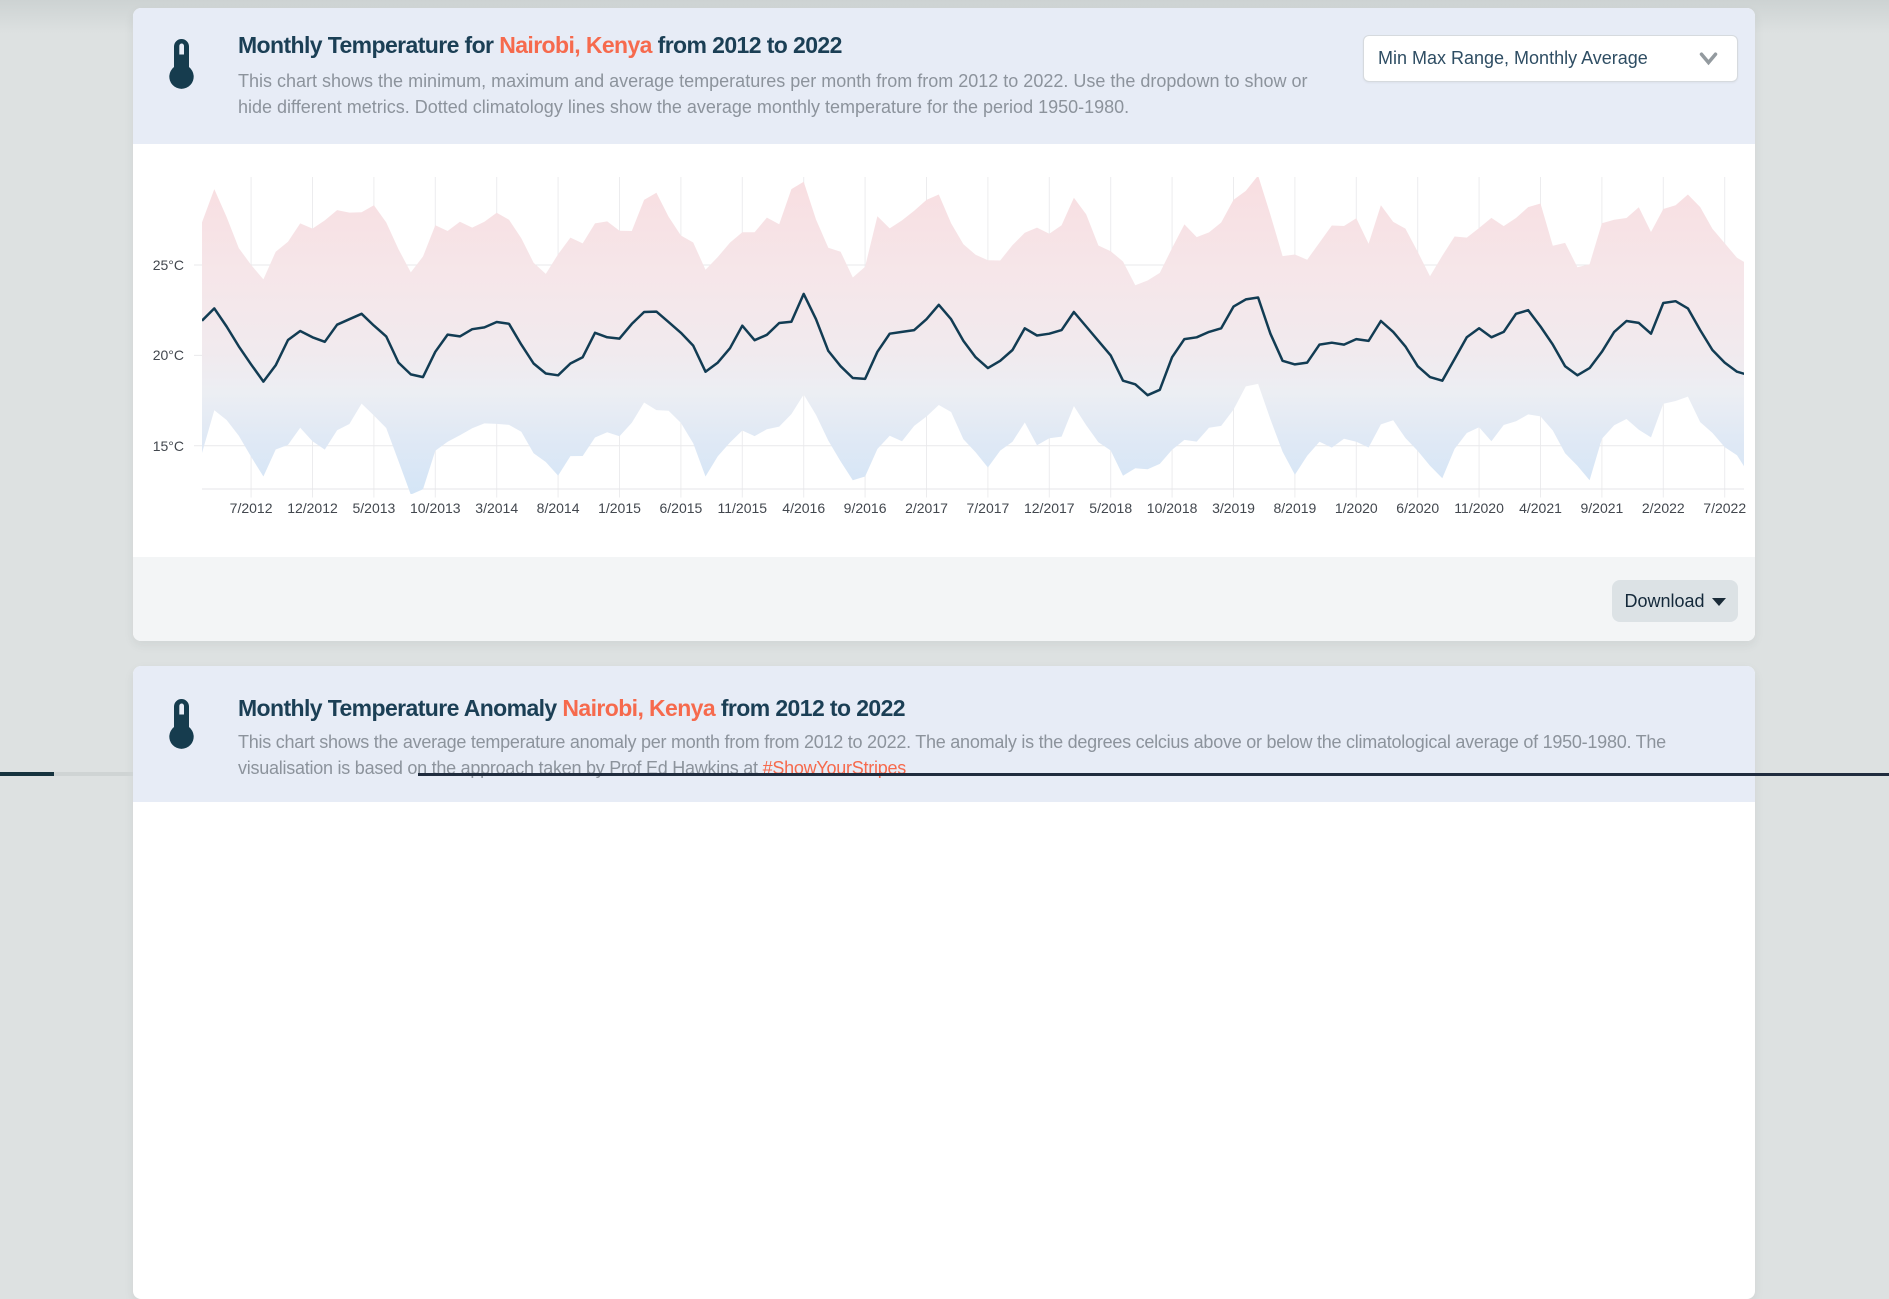  Describe the element at coordinates (1417, 508) in the screenshot. I see `svg-text: 6/2020` at that location.